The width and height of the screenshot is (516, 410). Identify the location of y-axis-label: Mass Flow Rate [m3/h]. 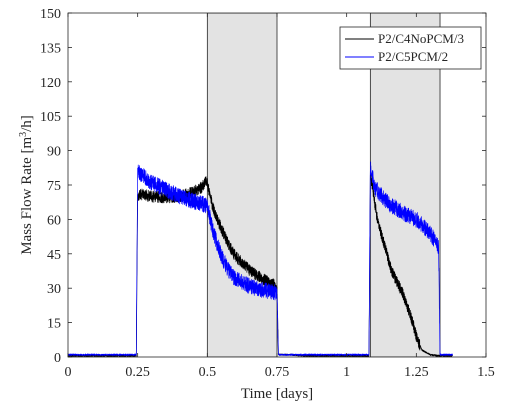
(27, 185).